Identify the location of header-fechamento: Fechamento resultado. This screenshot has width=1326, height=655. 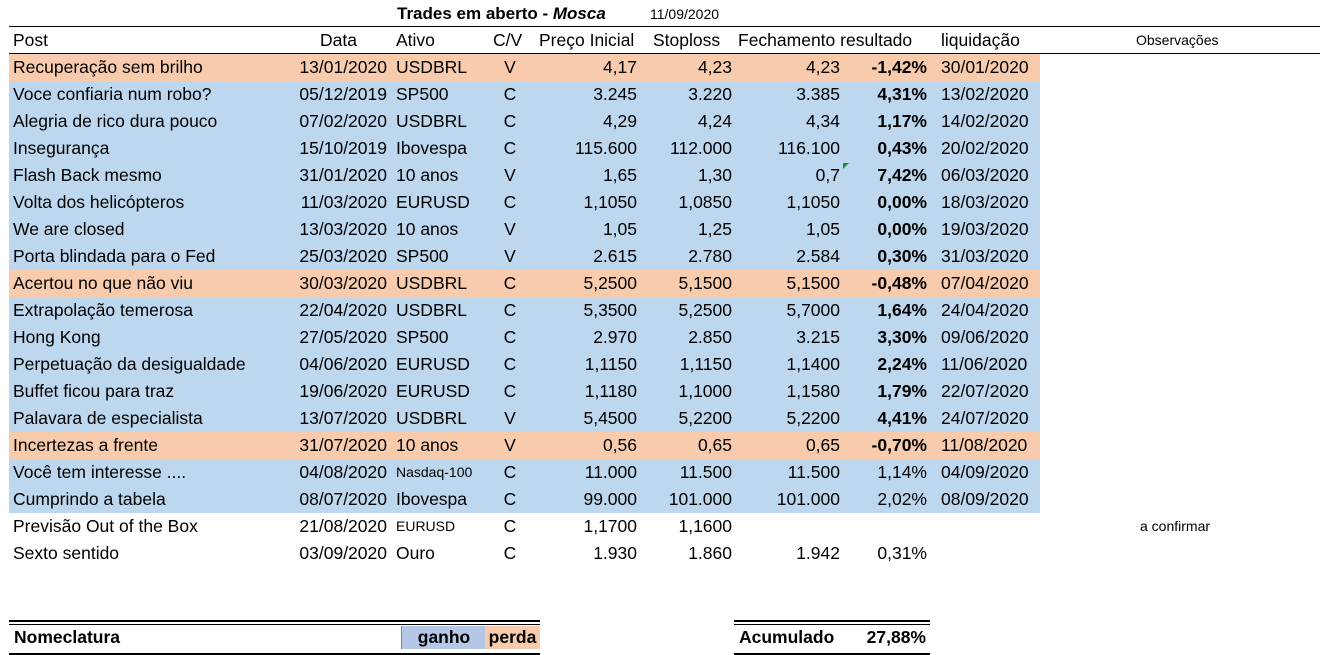
(825, 40).